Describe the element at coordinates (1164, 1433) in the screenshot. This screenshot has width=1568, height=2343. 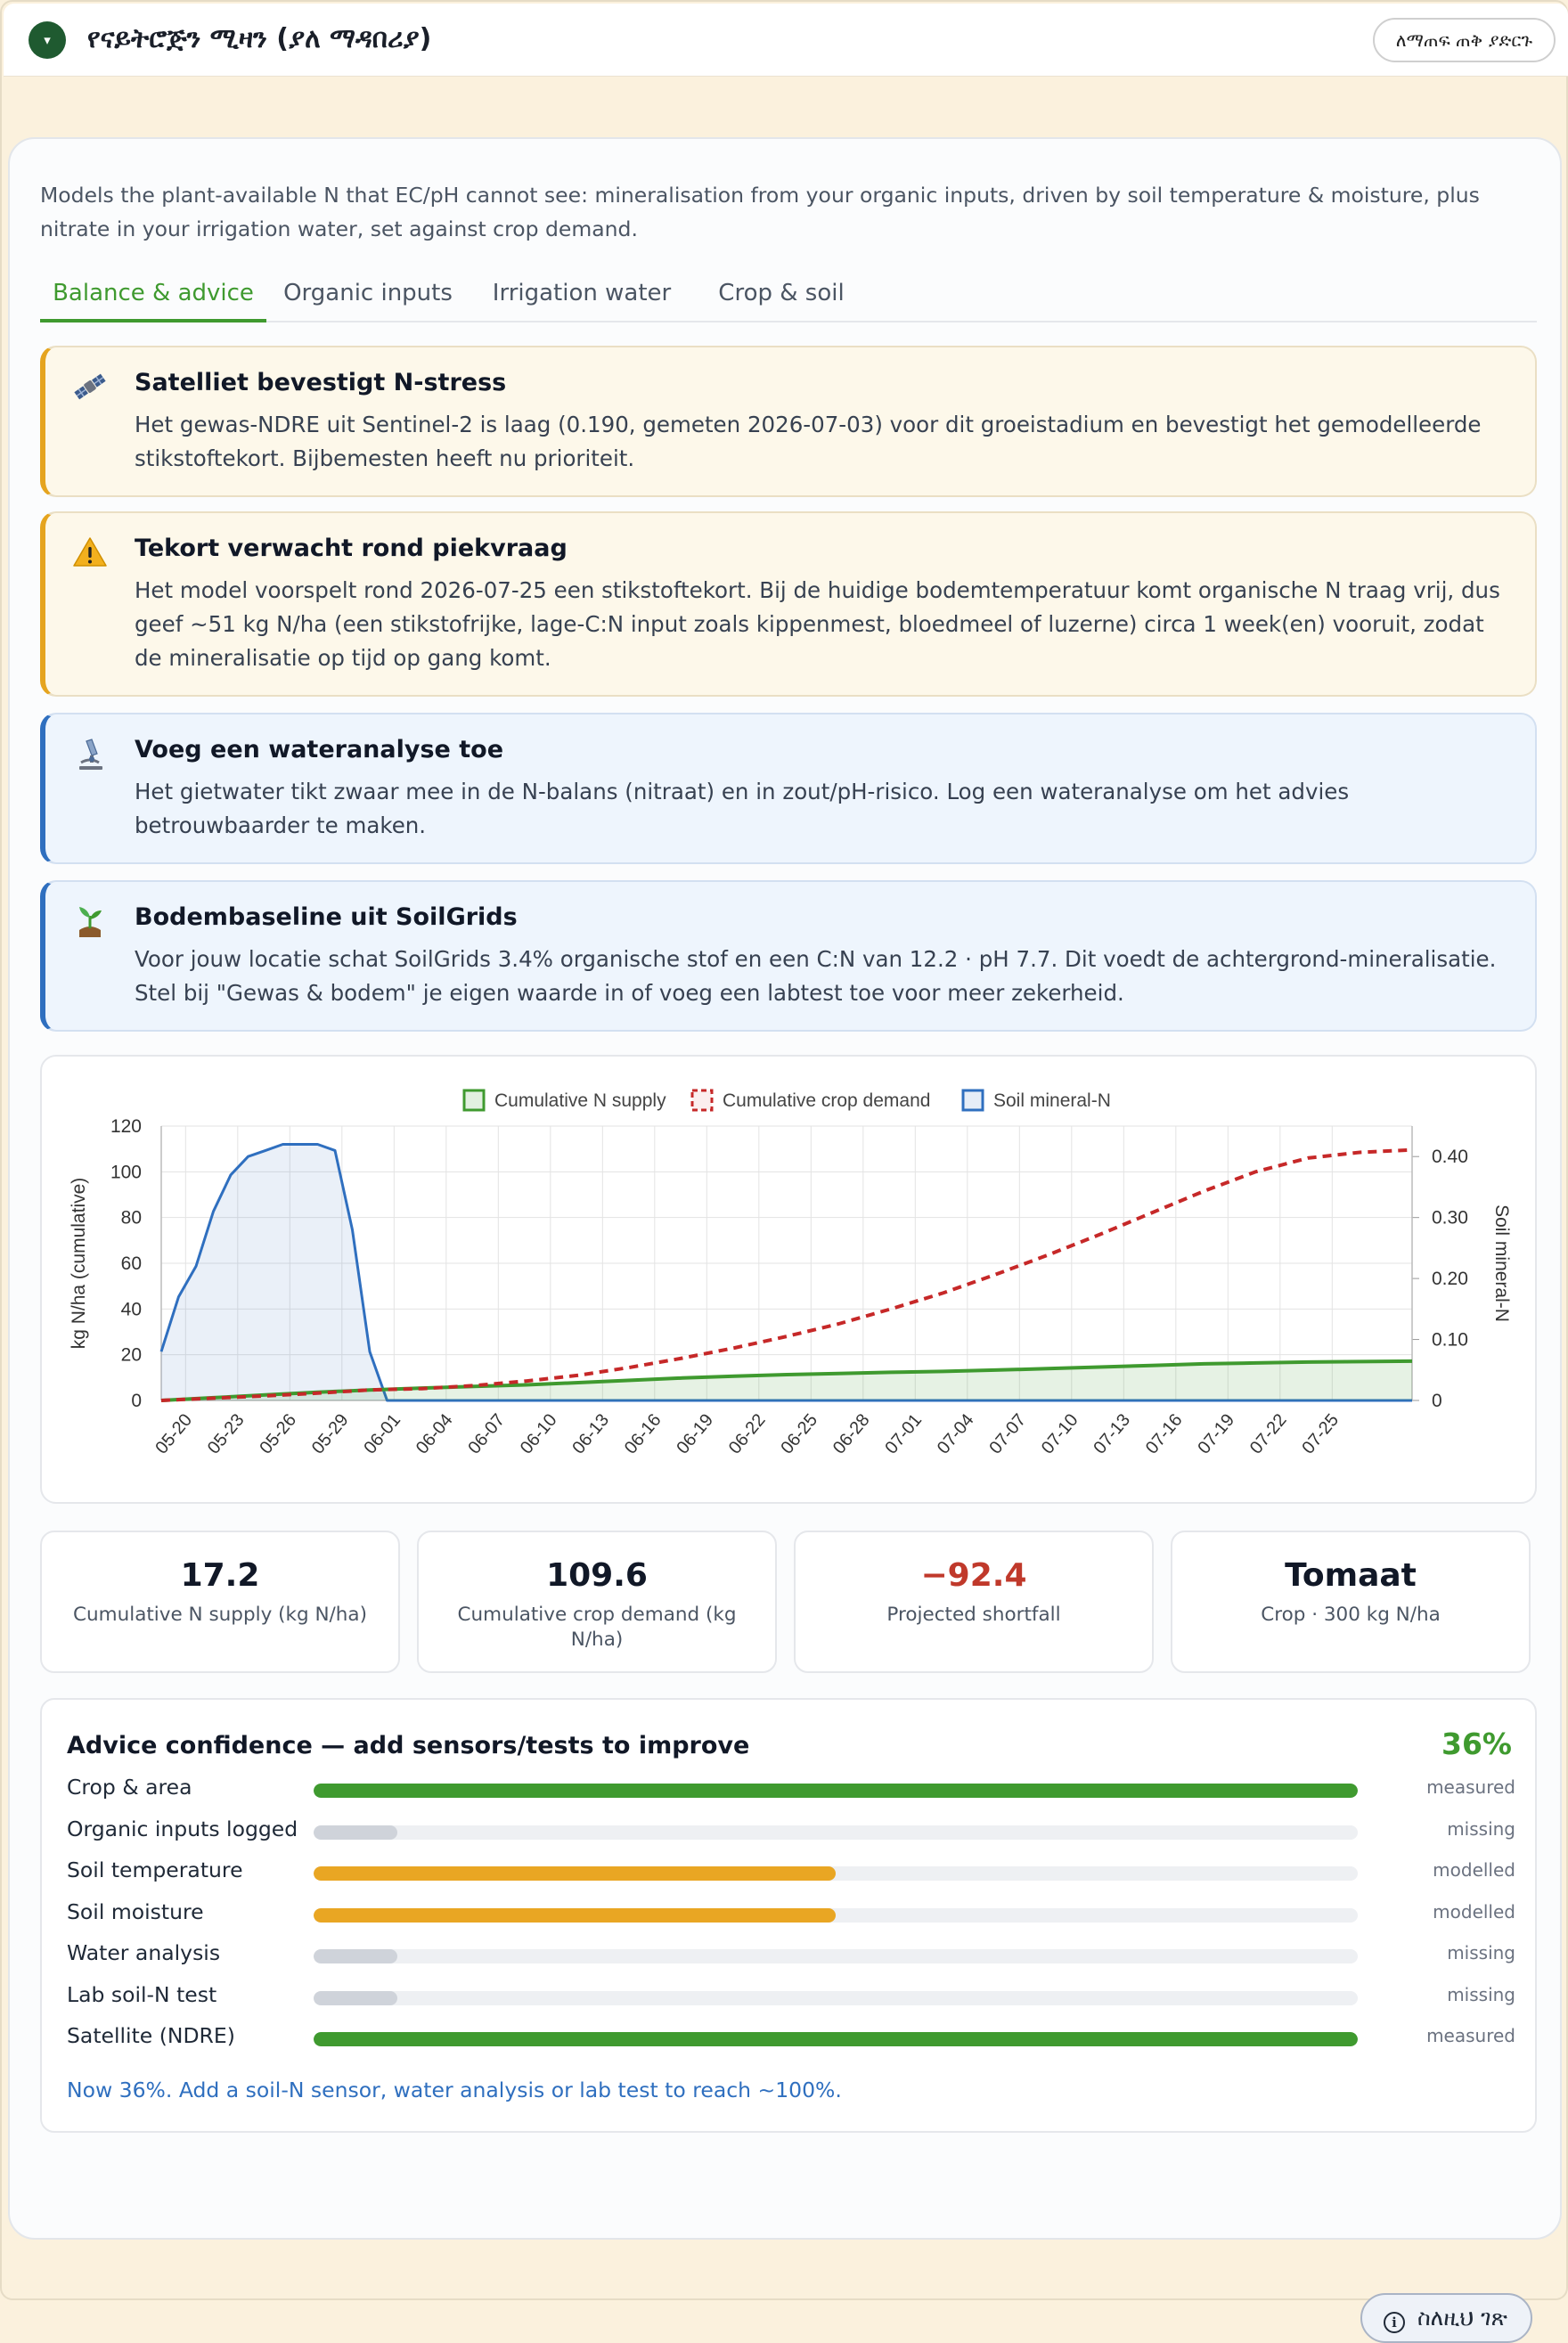
I see `x-tick-label: 07-16` at that location.